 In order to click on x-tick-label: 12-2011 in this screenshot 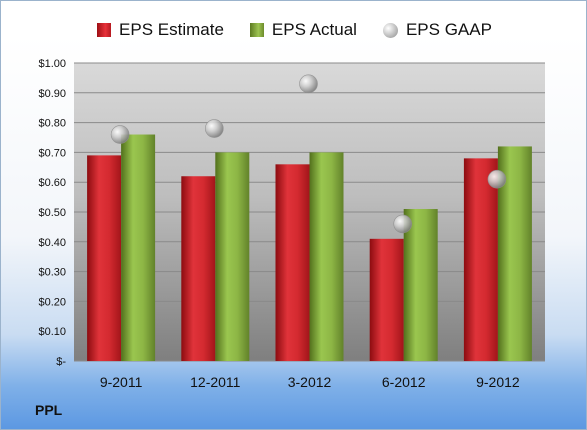, I will do `click(215, 382)`.